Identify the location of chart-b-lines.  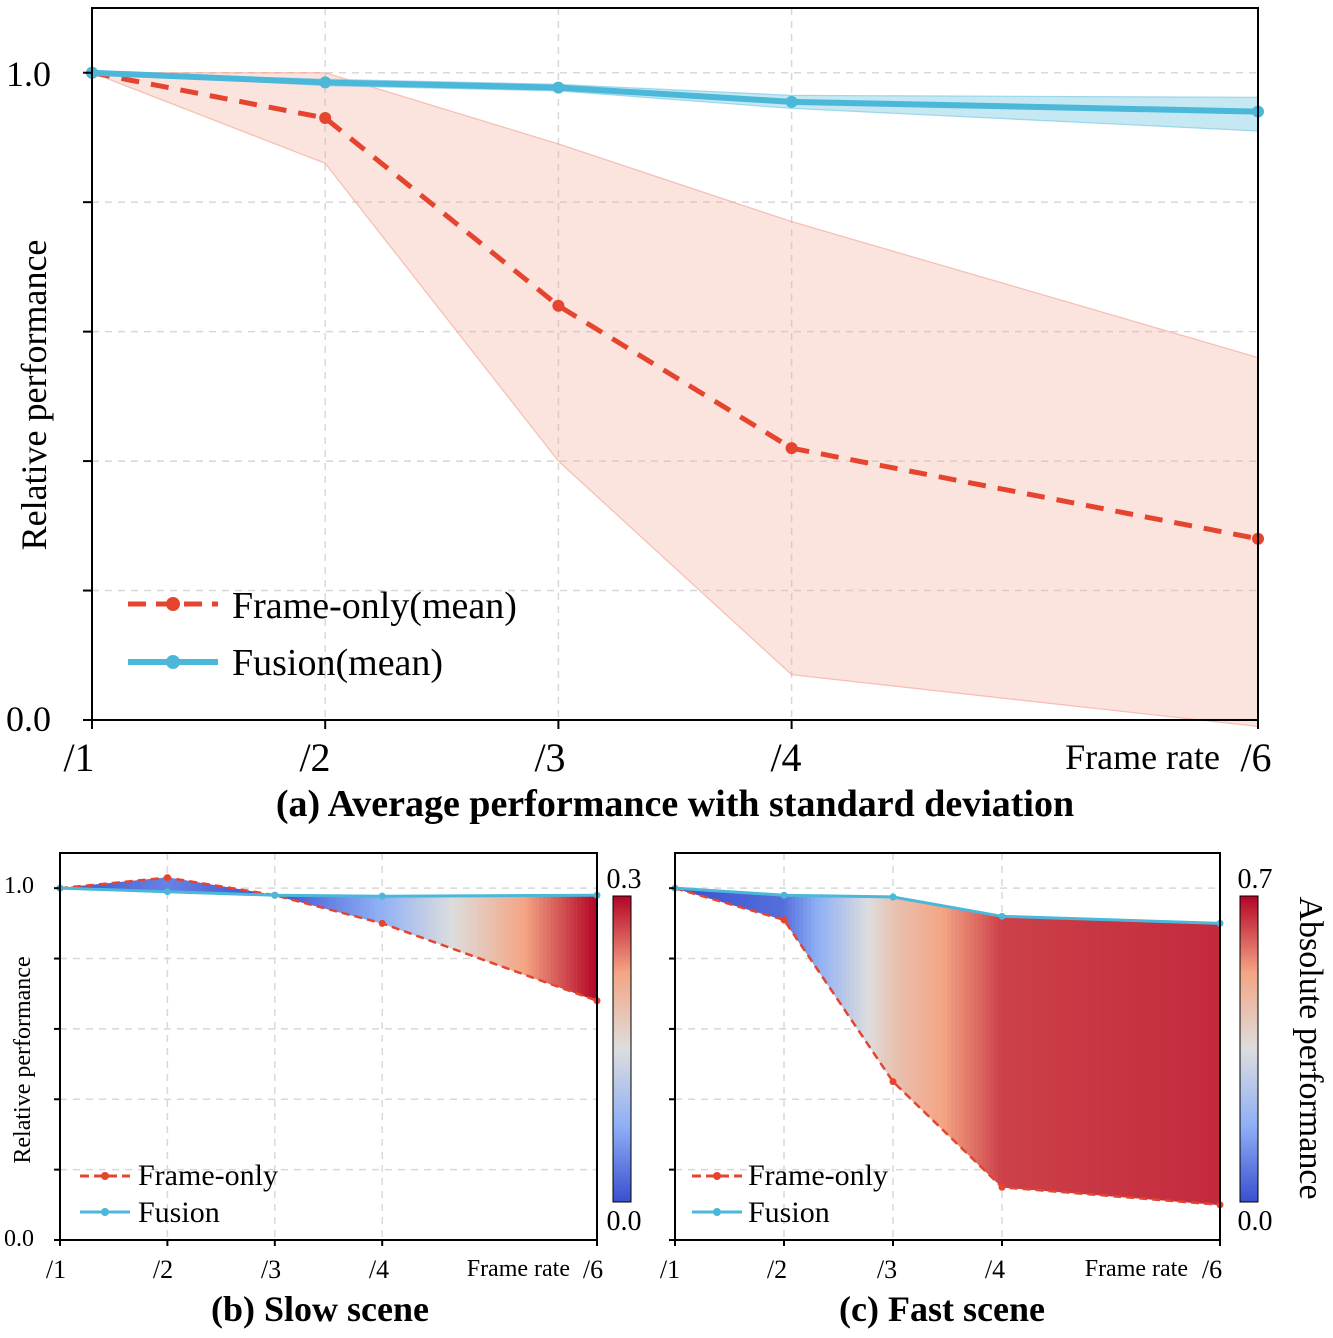
(328, 939).